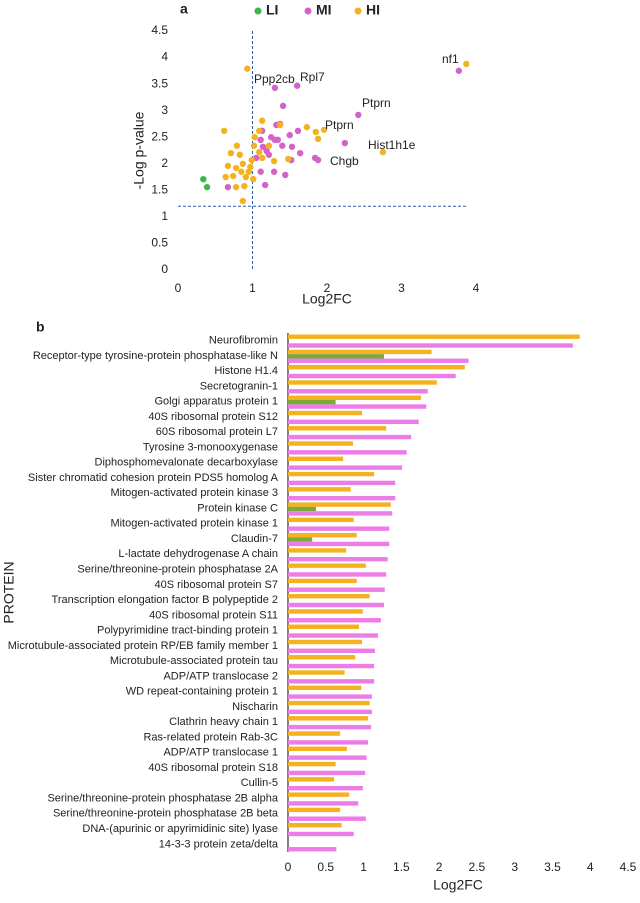 Image resolution: width=640 pixels, height=903 pixels. I want to click on y-tick-label: Mitogen-activated protein kinase 3, so click(194, 493).